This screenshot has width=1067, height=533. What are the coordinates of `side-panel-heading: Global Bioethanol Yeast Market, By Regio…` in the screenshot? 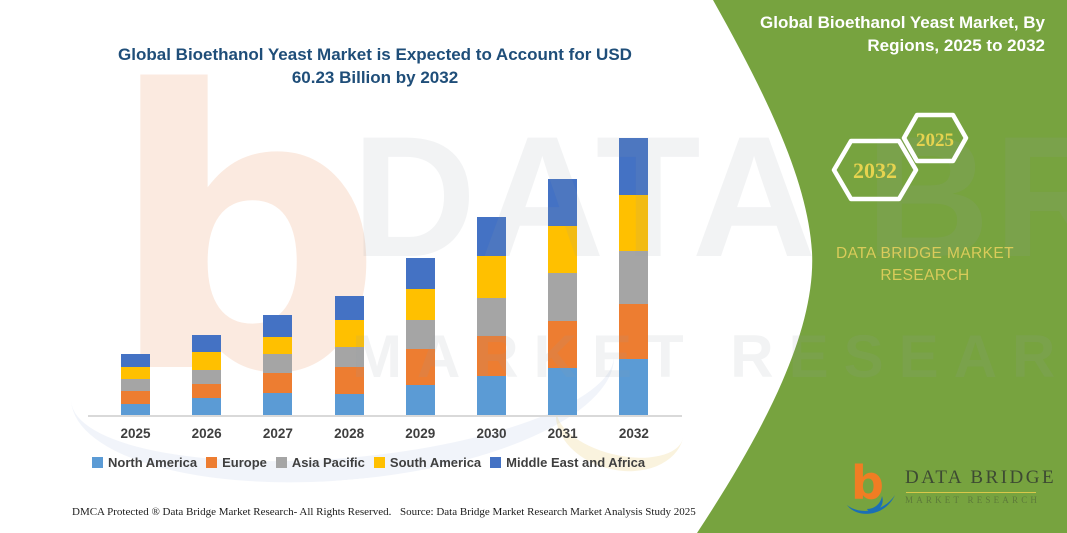 It's located at (902, 34).